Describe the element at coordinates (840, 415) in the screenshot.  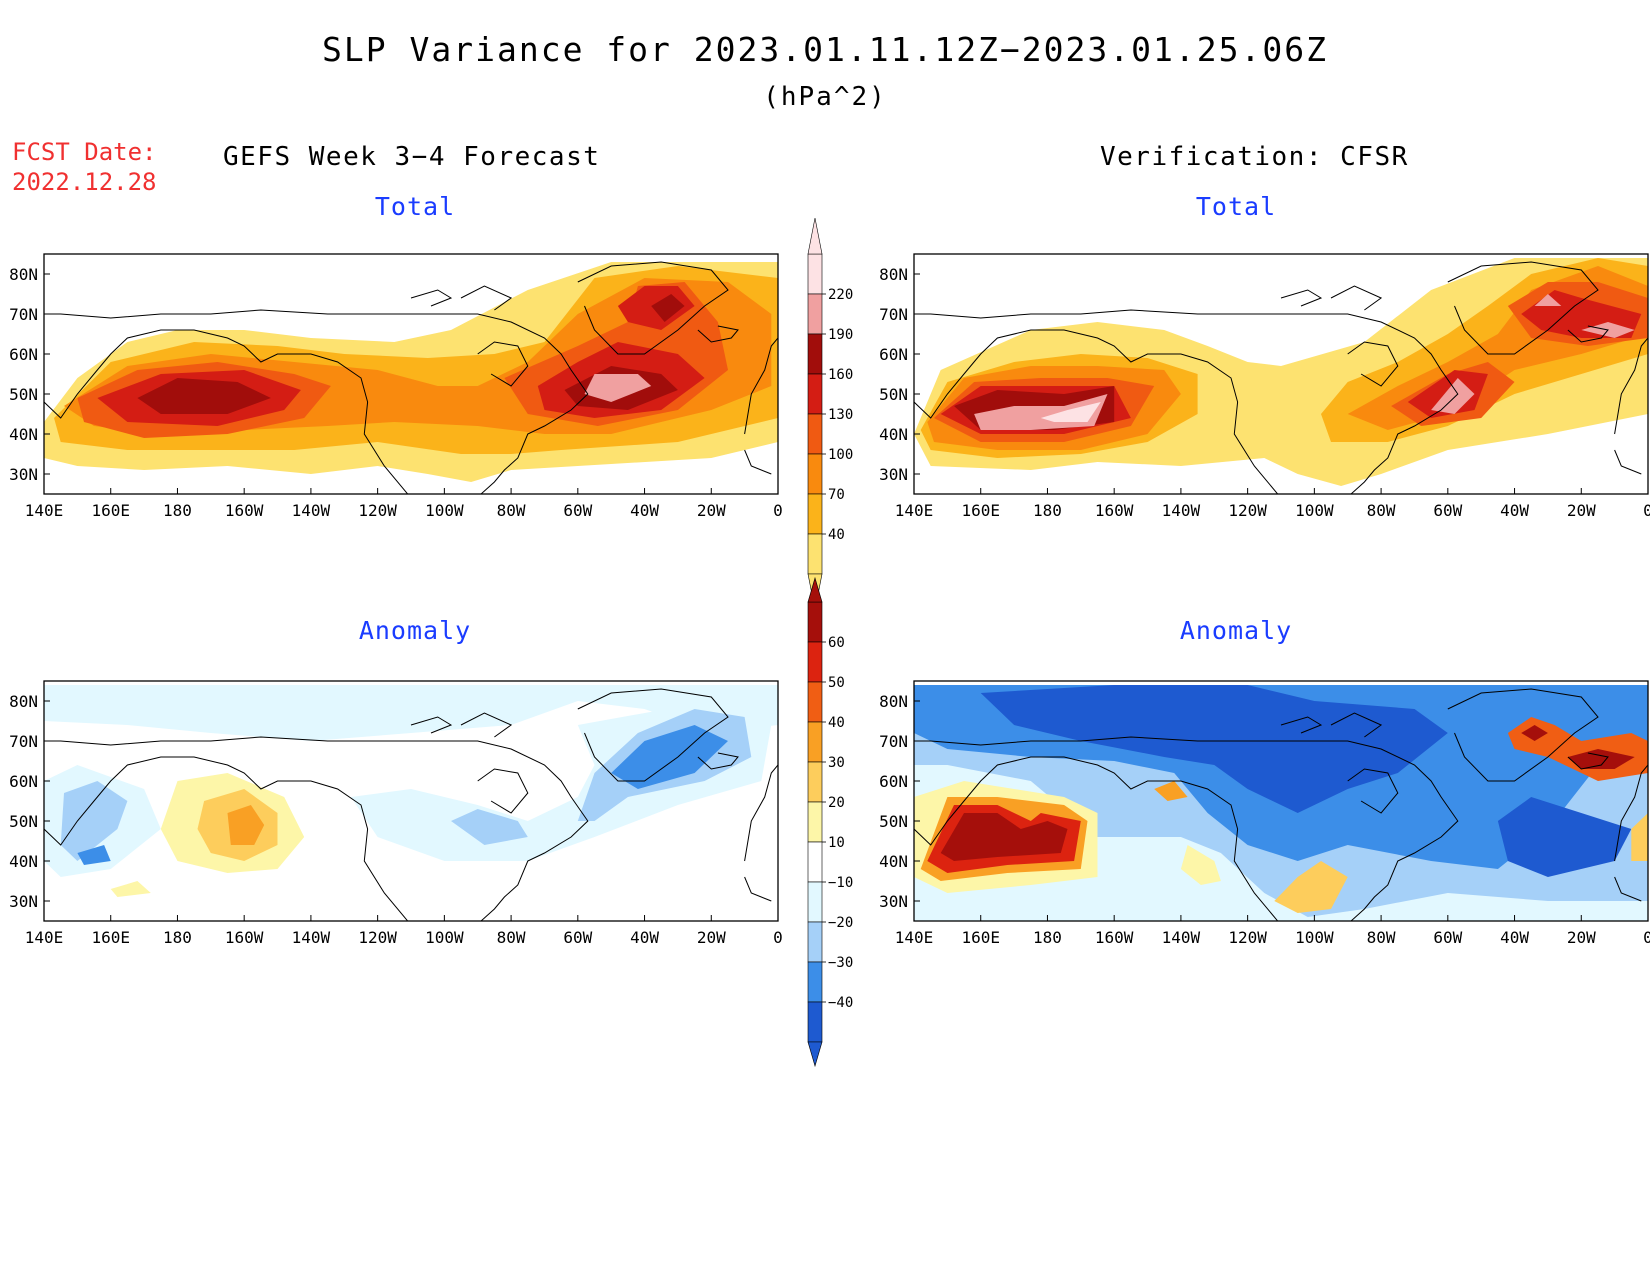
I see `total-colorbar-label: 130` at that location.